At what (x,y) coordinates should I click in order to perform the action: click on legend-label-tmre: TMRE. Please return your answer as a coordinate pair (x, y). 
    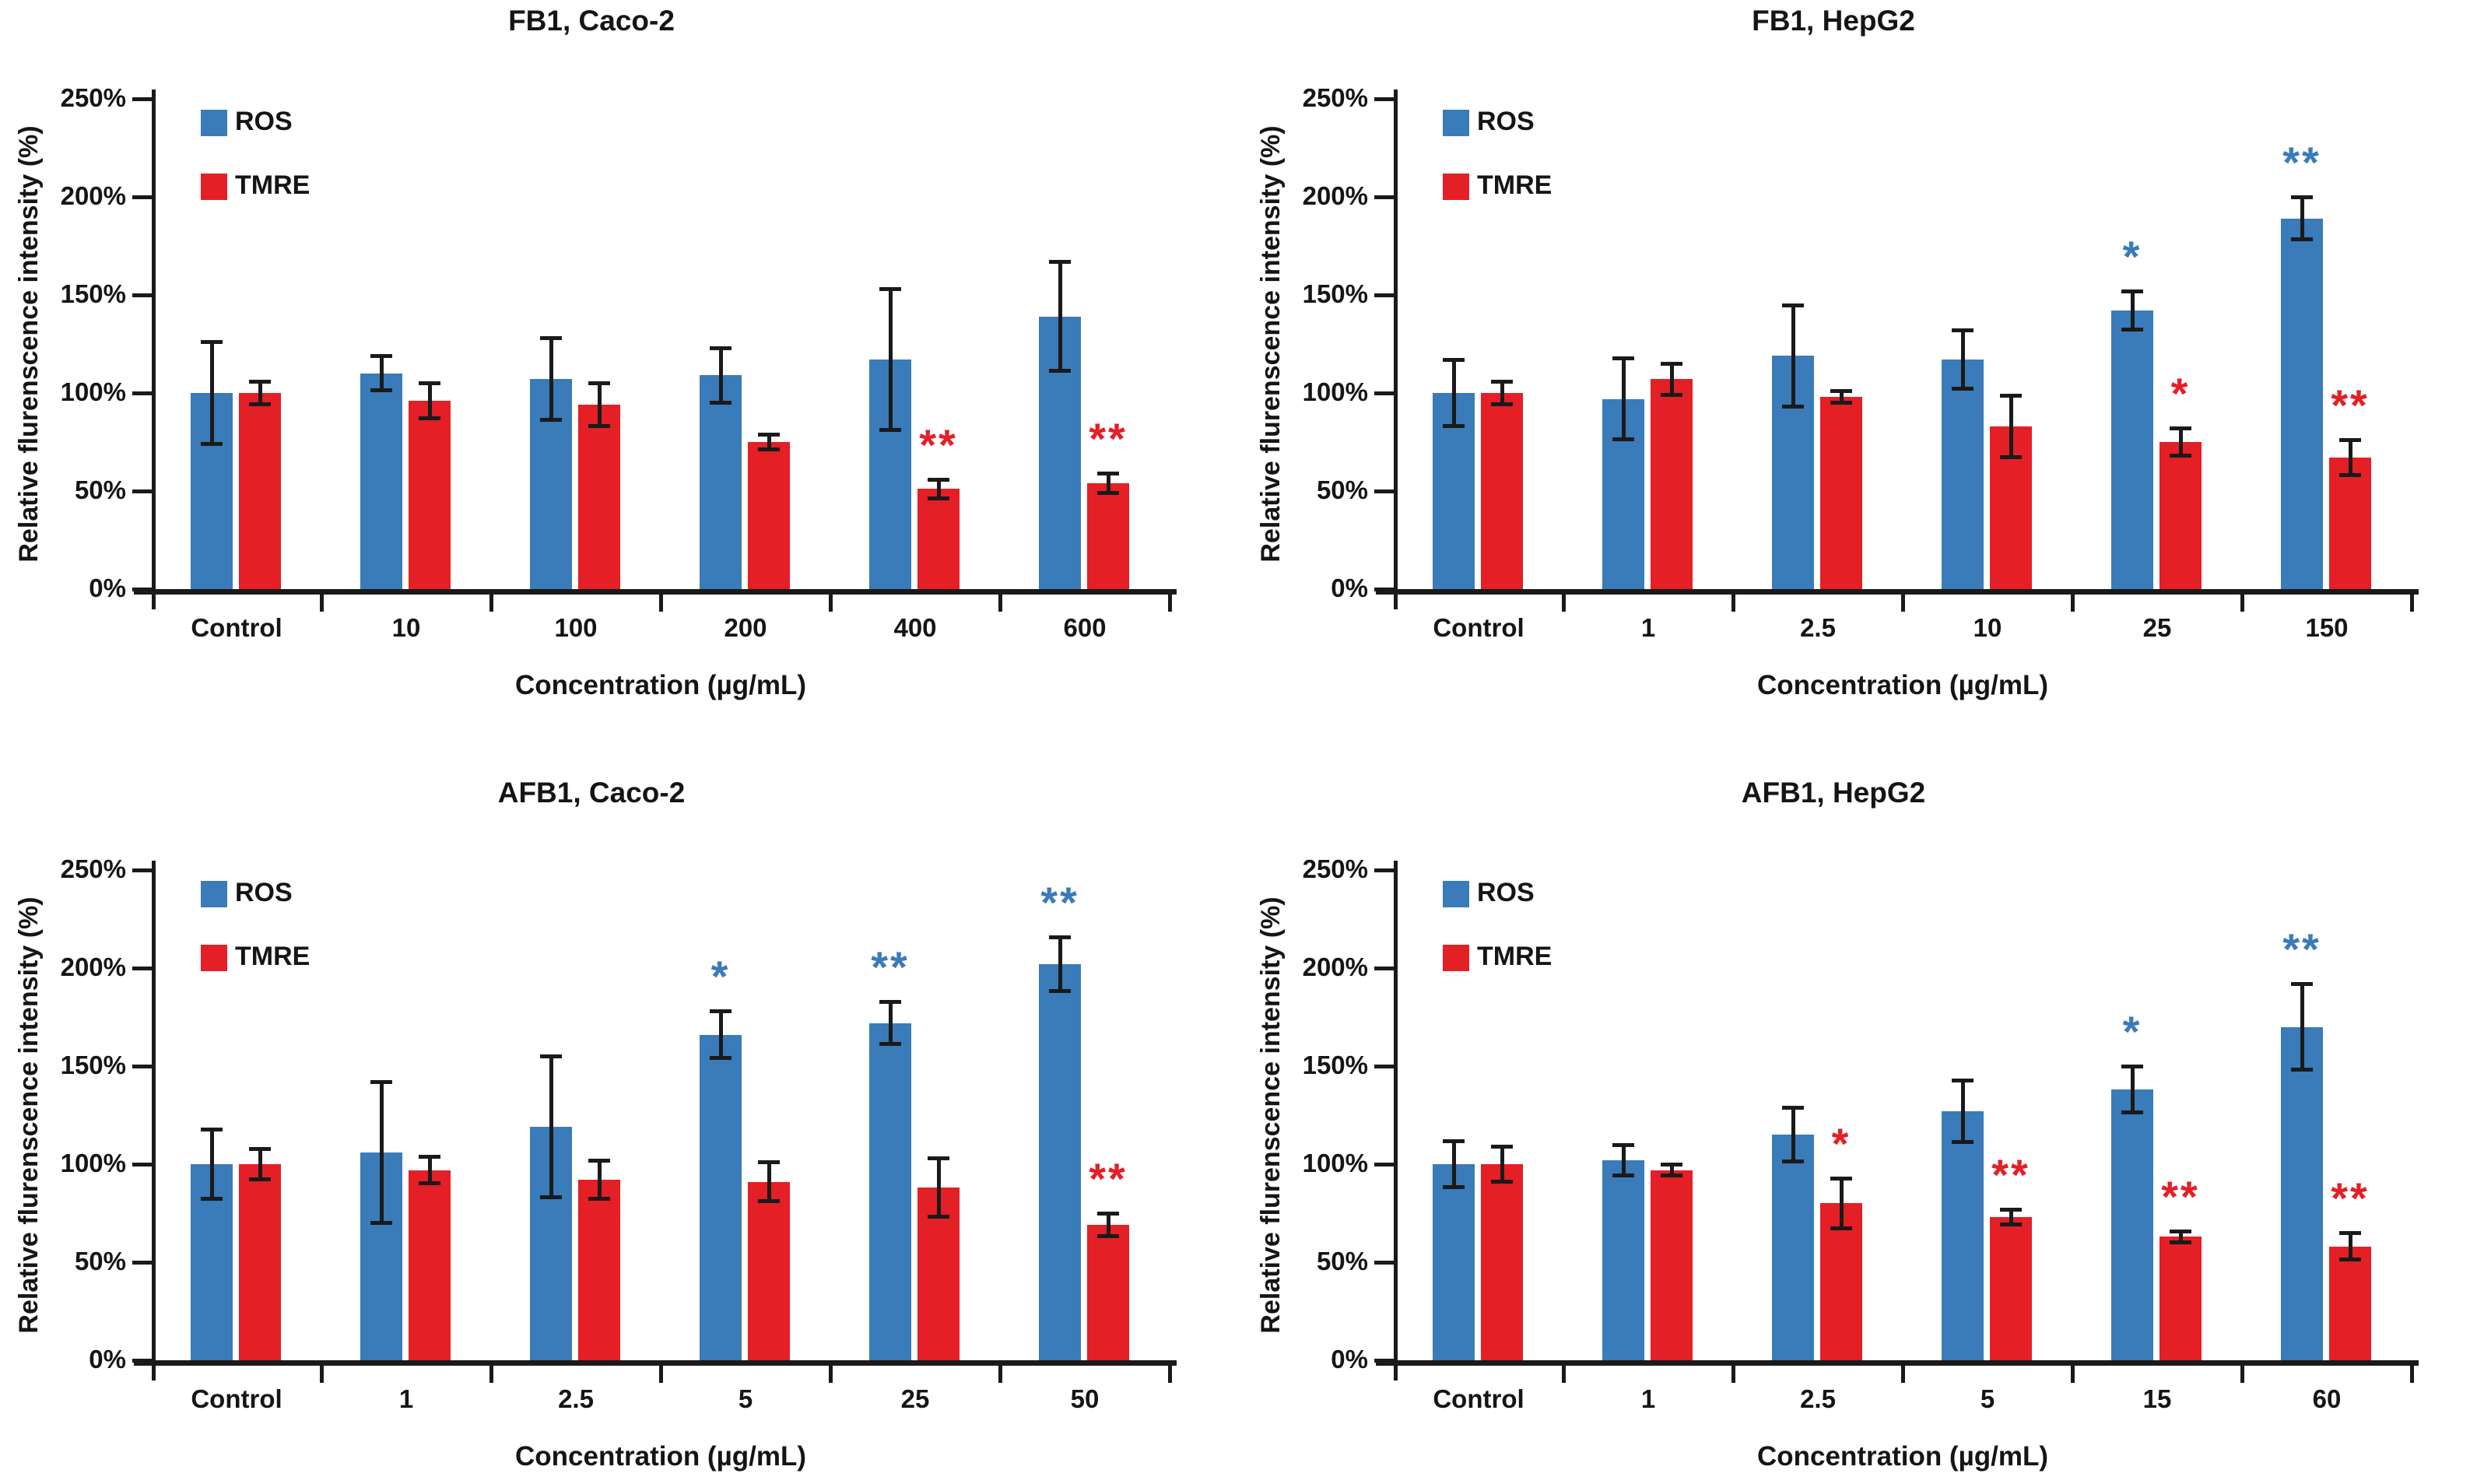
    Looking at the image, I should click on (272, 956).